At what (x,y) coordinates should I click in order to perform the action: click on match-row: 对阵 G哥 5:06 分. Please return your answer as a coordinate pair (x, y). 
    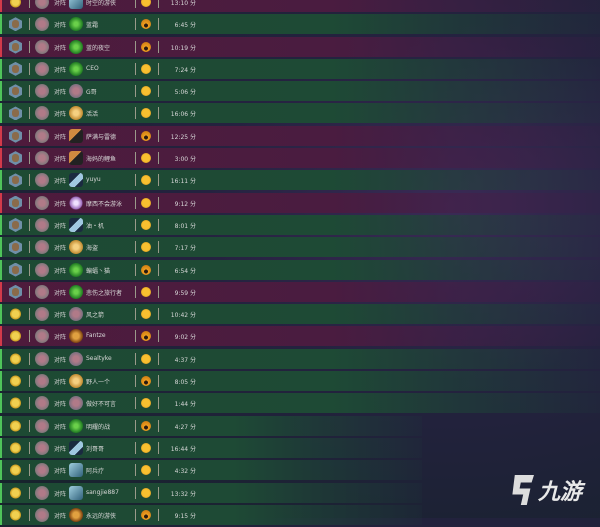
    Looking at the image, I should click on (300, 91).